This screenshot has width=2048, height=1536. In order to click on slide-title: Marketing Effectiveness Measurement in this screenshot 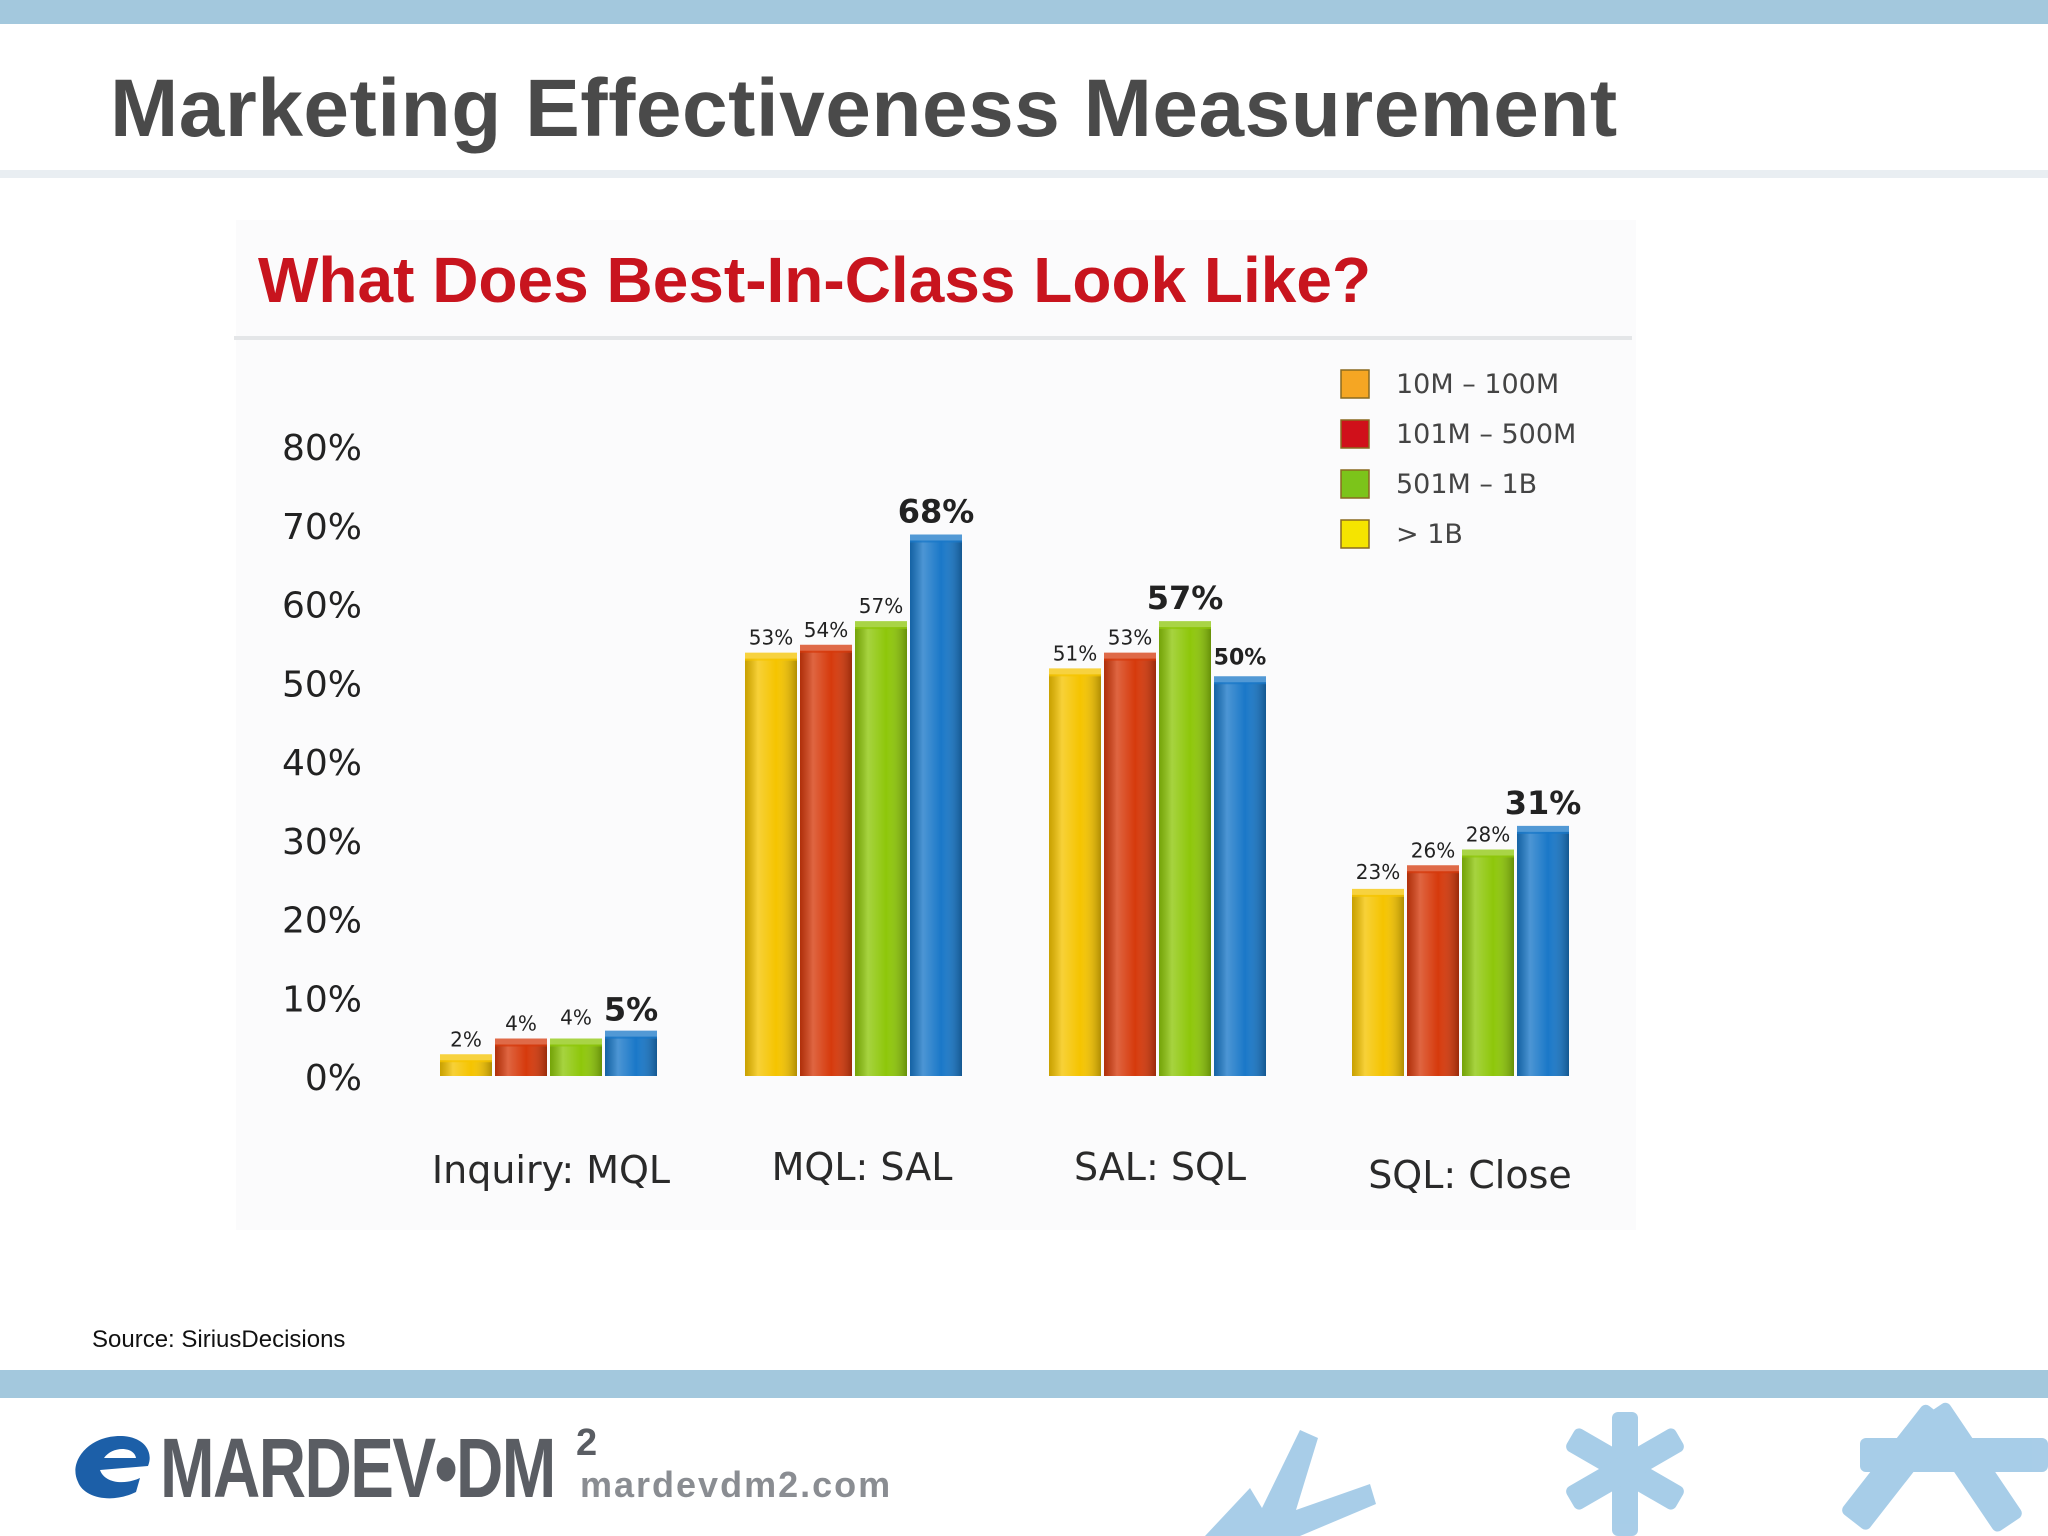, I will do `click(864, 108)`.